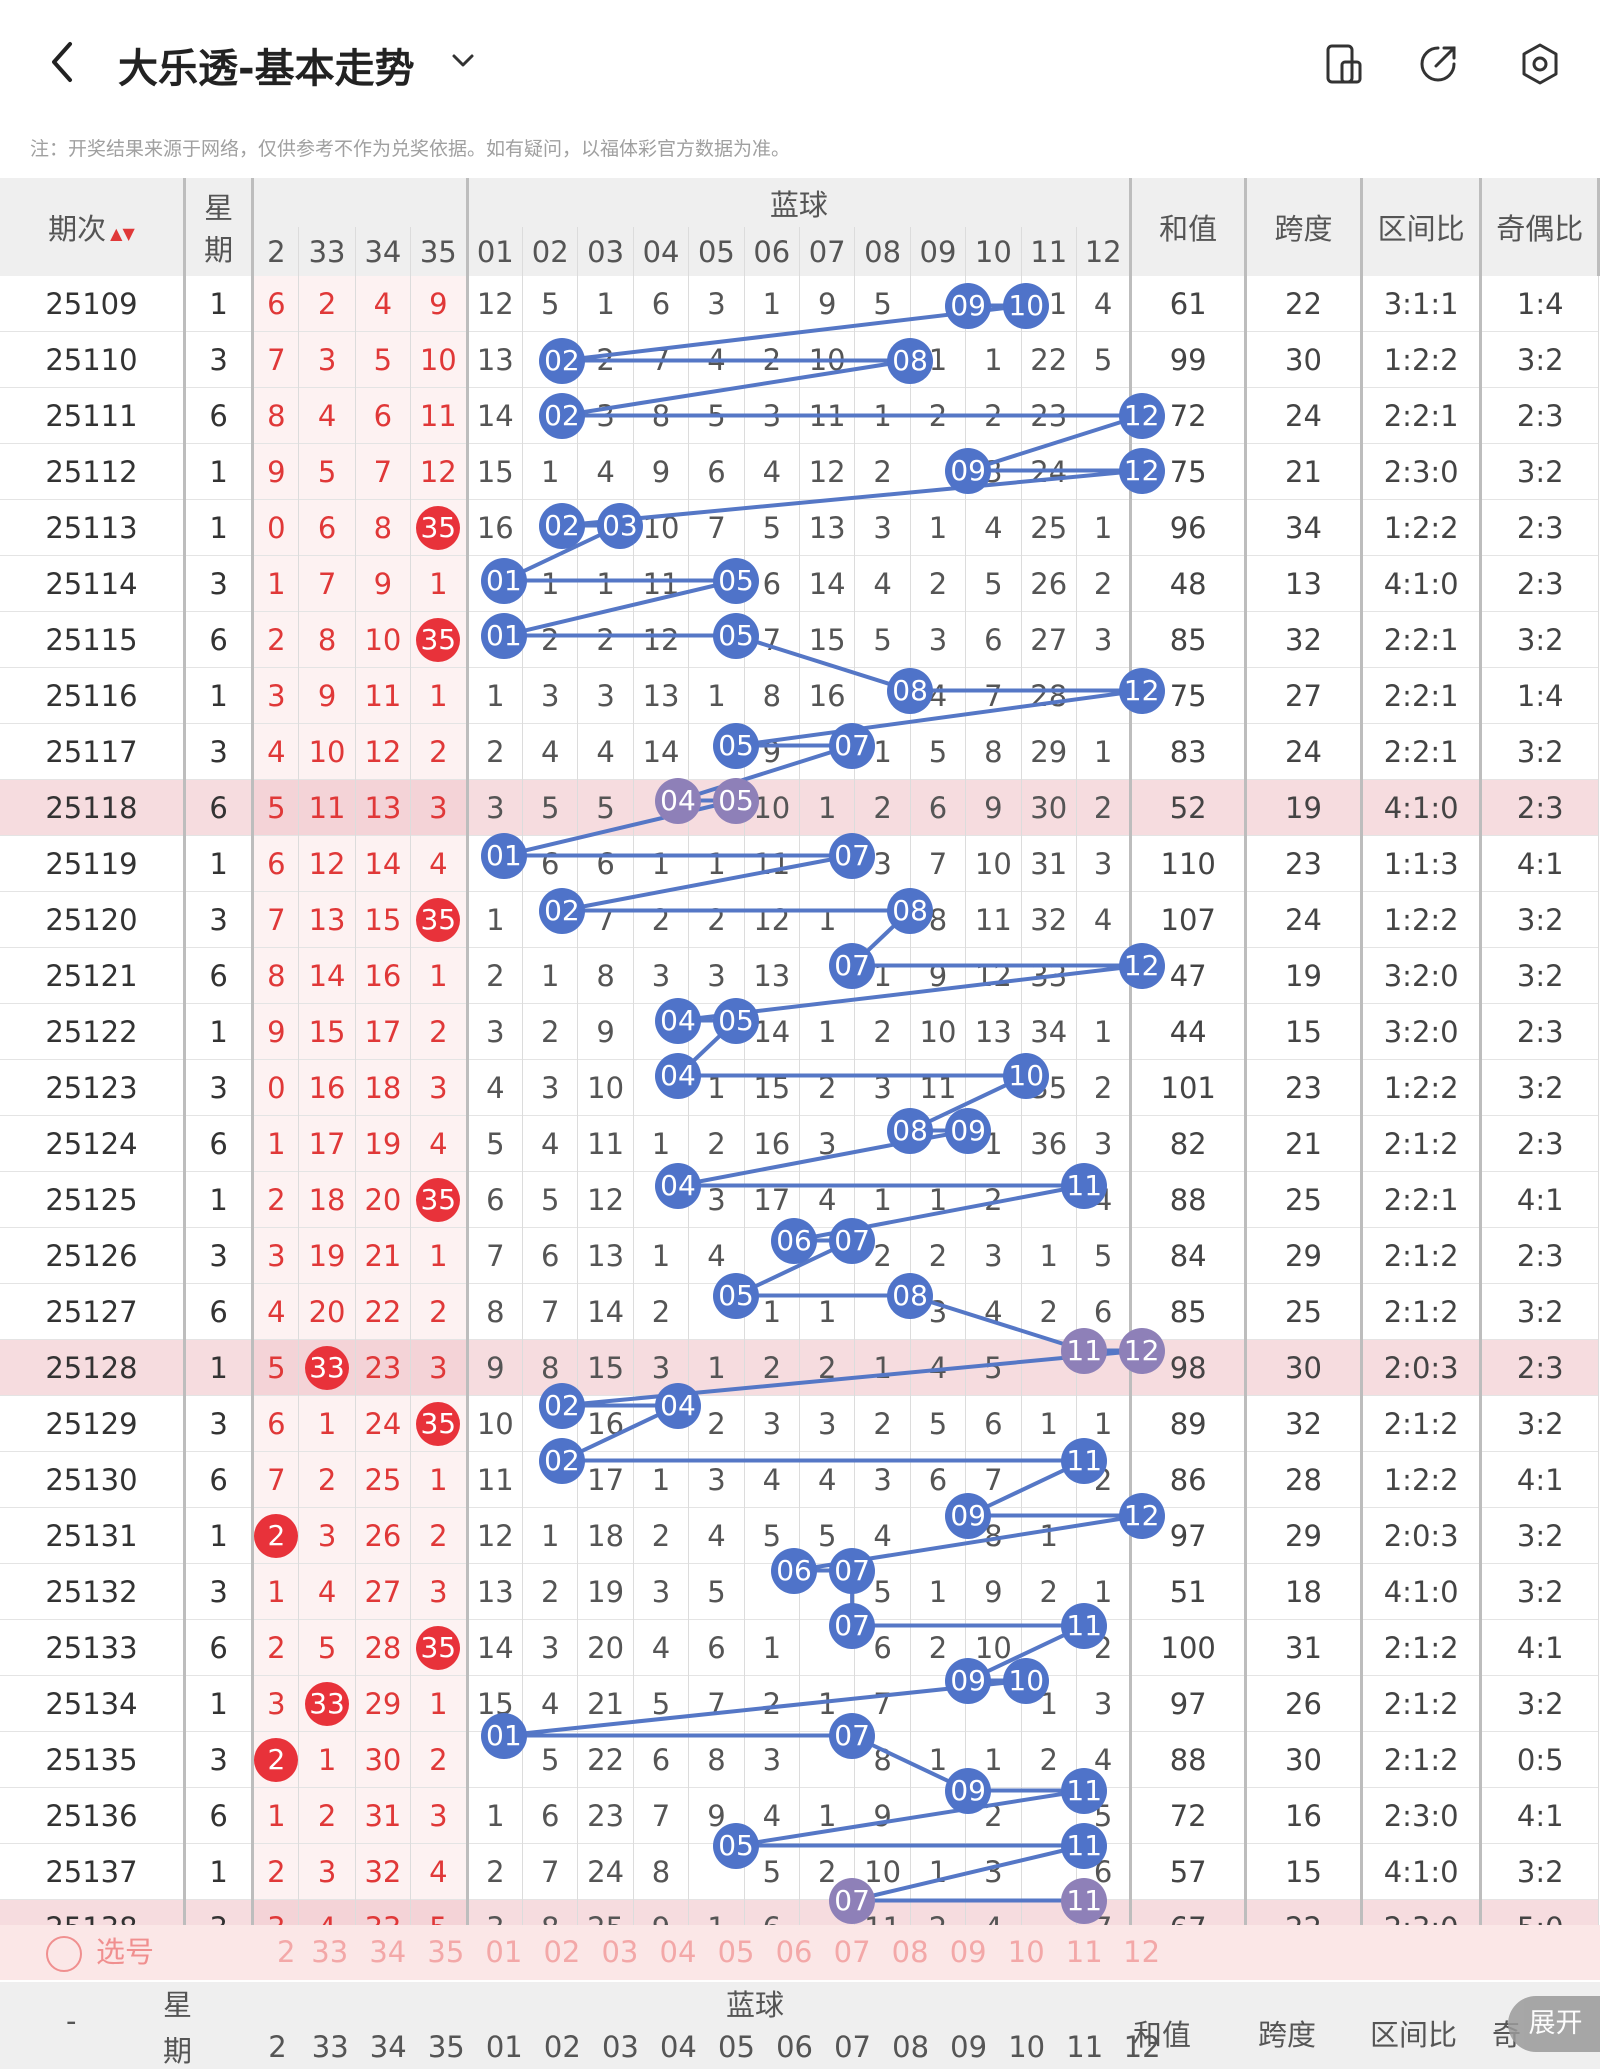 The height and width of the screenshot is (2070, 1600). What do you see at coordinates (77, 229) in the screenshot?
I see `period-label: 期次` at bounding box center [77, 229].